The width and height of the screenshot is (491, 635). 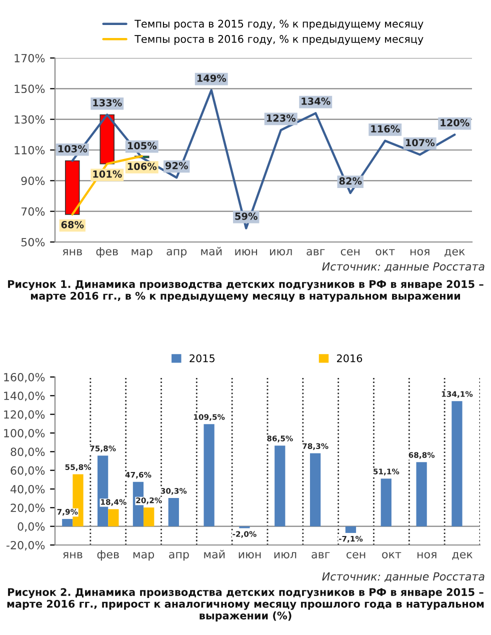 I want to click on y-tick-label: 60,0%, so click(x=27, y=471).